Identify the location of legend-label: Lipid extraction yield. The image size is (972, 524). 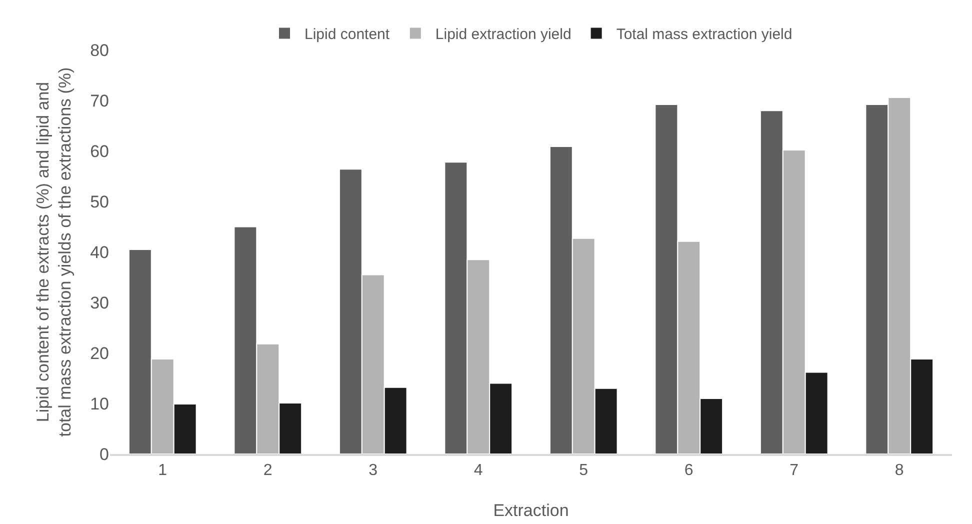
(503, 35).